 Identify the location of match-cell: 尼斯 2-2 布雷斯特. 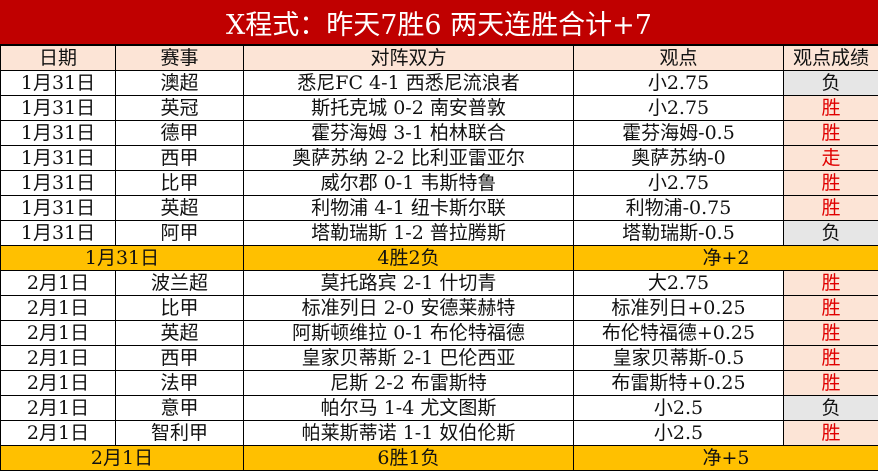
(409, 383).